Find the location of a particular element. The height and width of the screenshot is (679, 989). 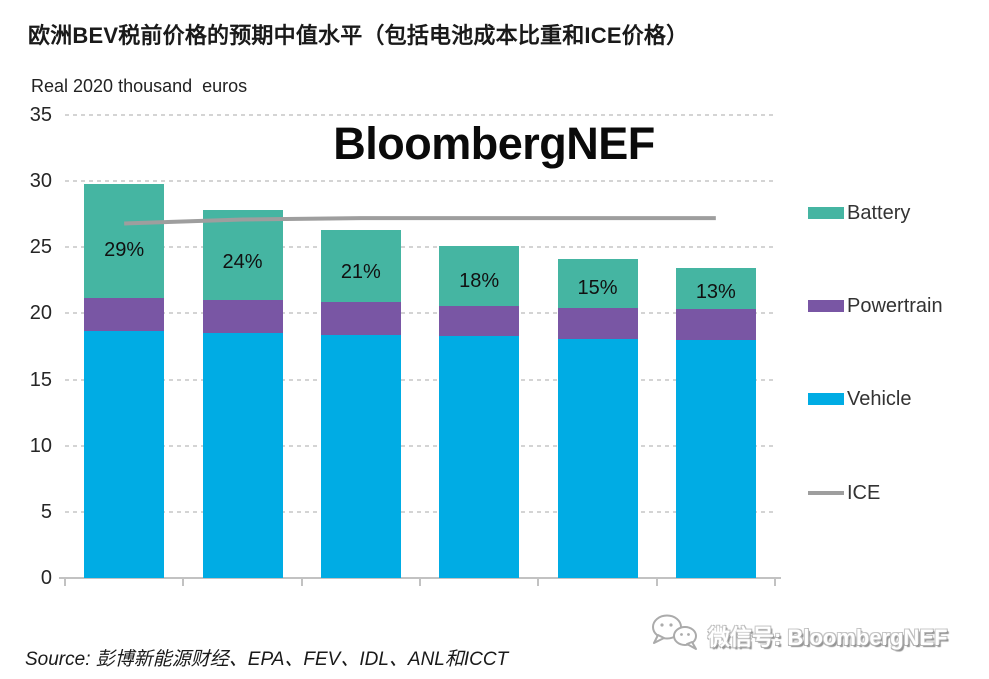

source-note: Source: 彭博新能源财经、EPA、FEV、IDL、ANL和ICCT is located at coordinates (266, 657).